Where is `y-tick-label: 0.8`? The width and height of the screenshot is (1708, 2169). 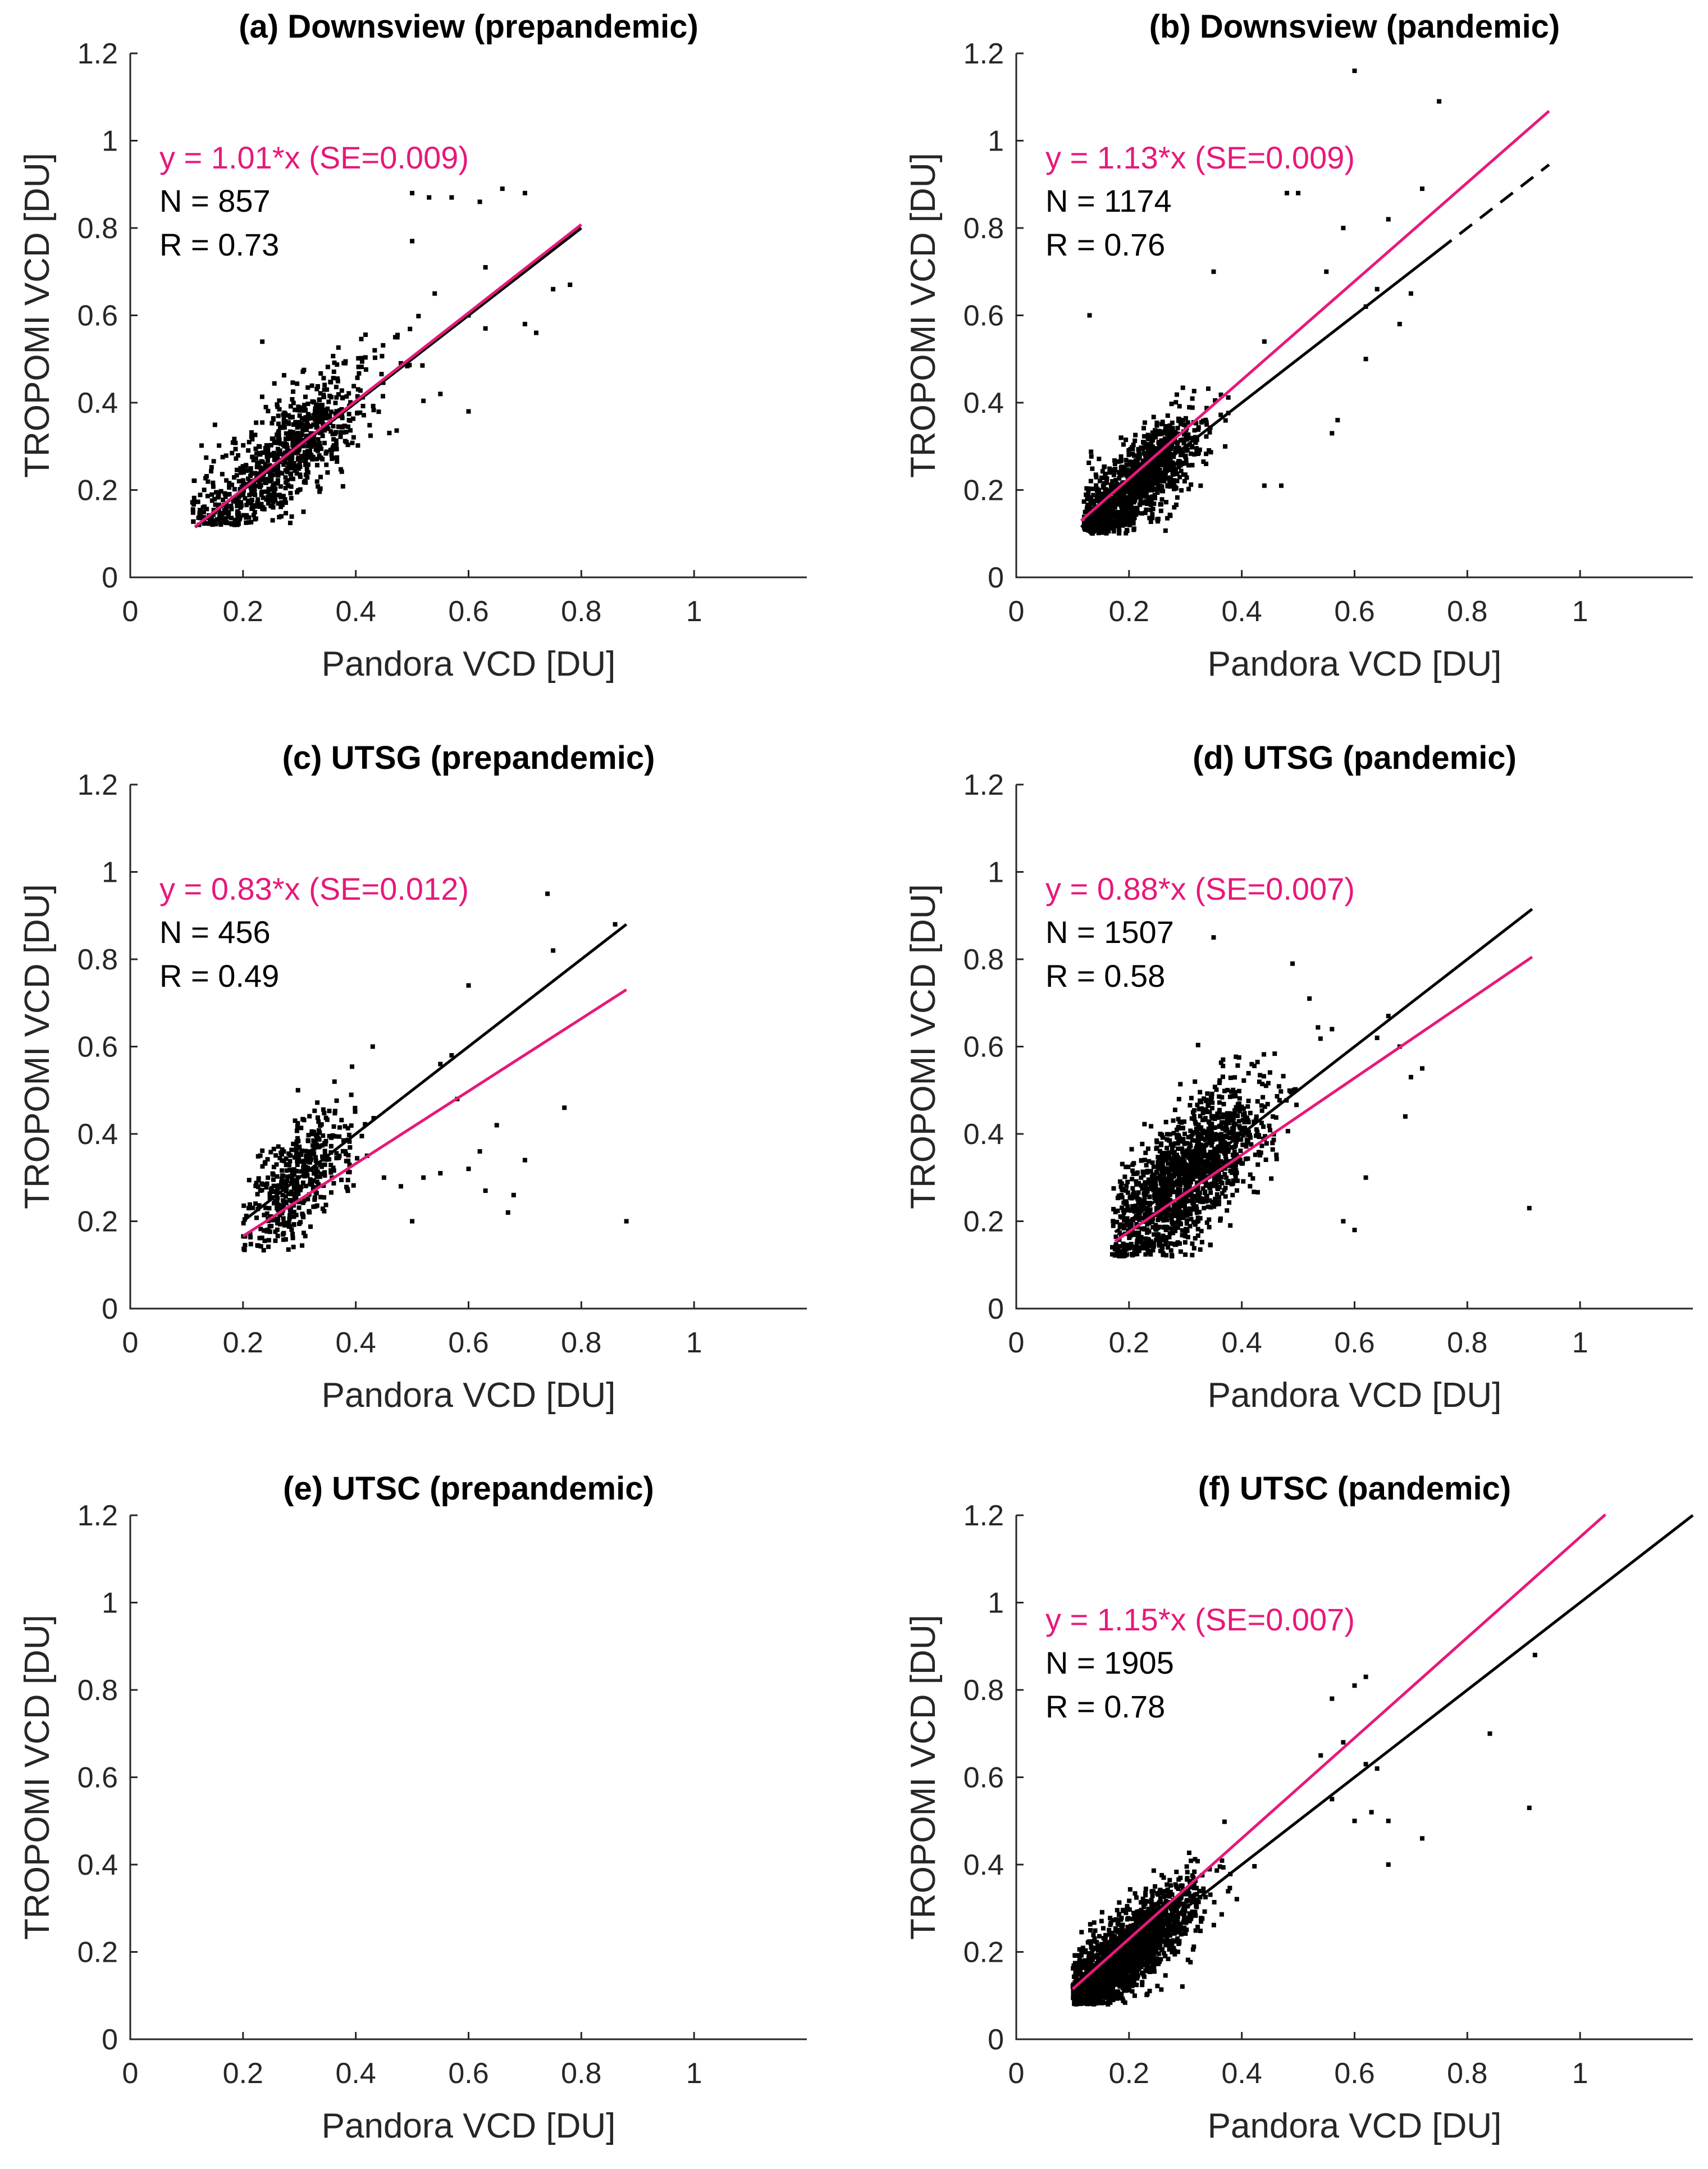 y-tick-label: 0.8 is located at coordinates (98, 960).